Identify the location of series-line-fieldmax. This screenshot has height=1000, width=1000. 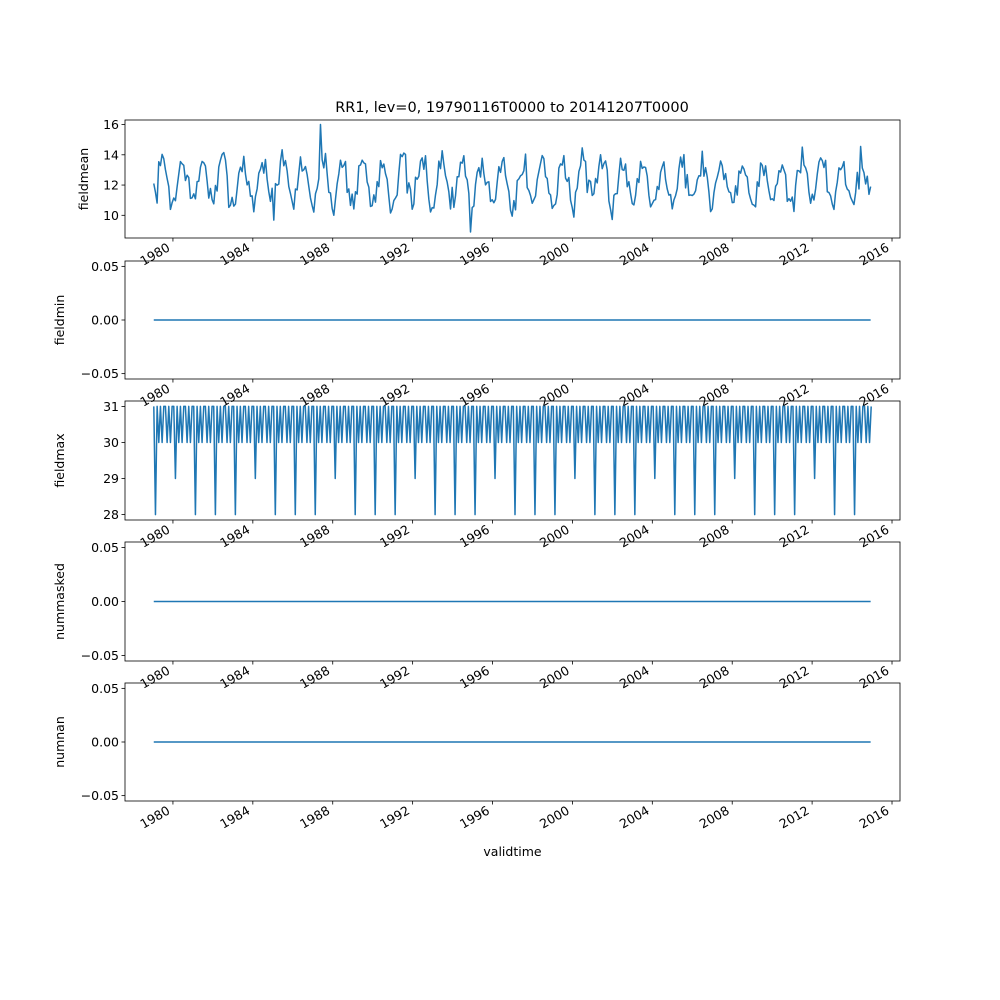
(512, 460).